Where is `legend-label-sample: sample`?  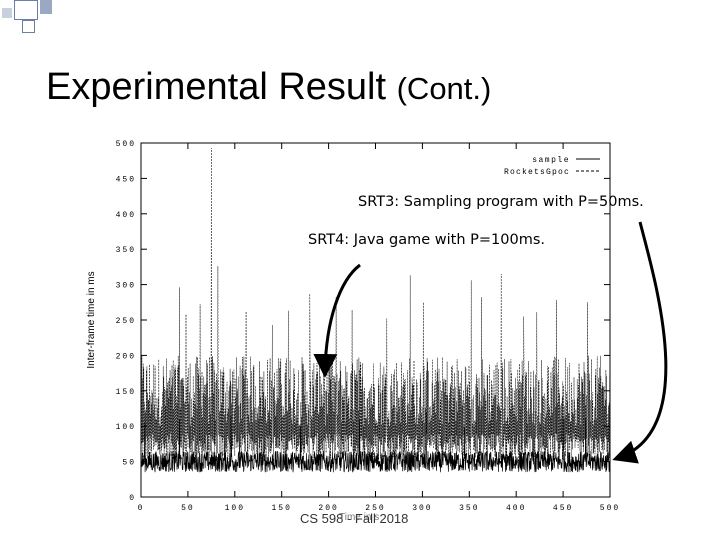
legend-label-sample: sample is located at coordinates (551, 160).